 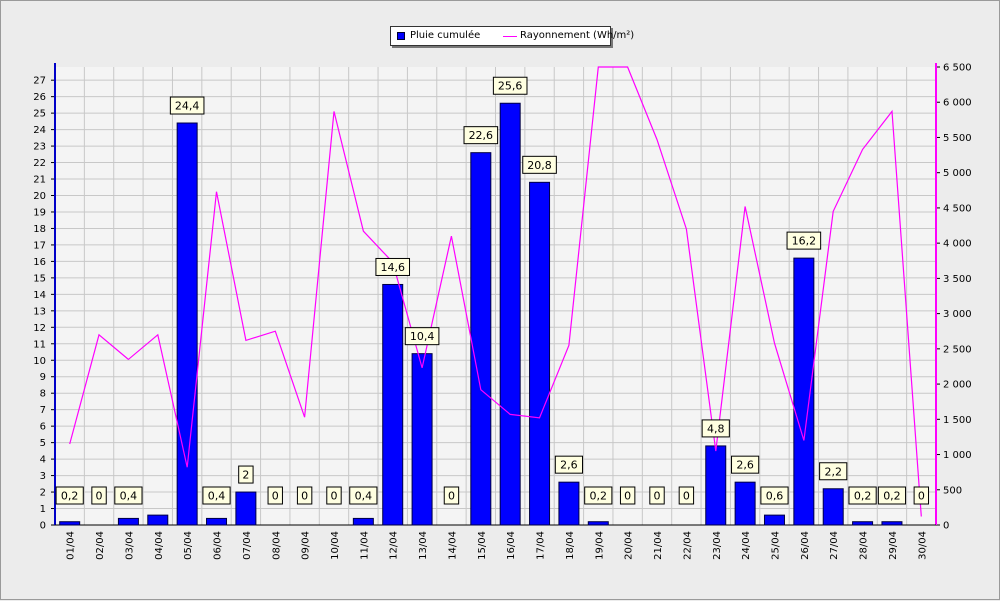 I want to click on x-tick-label: 21/04, so click(x=658, y=545).